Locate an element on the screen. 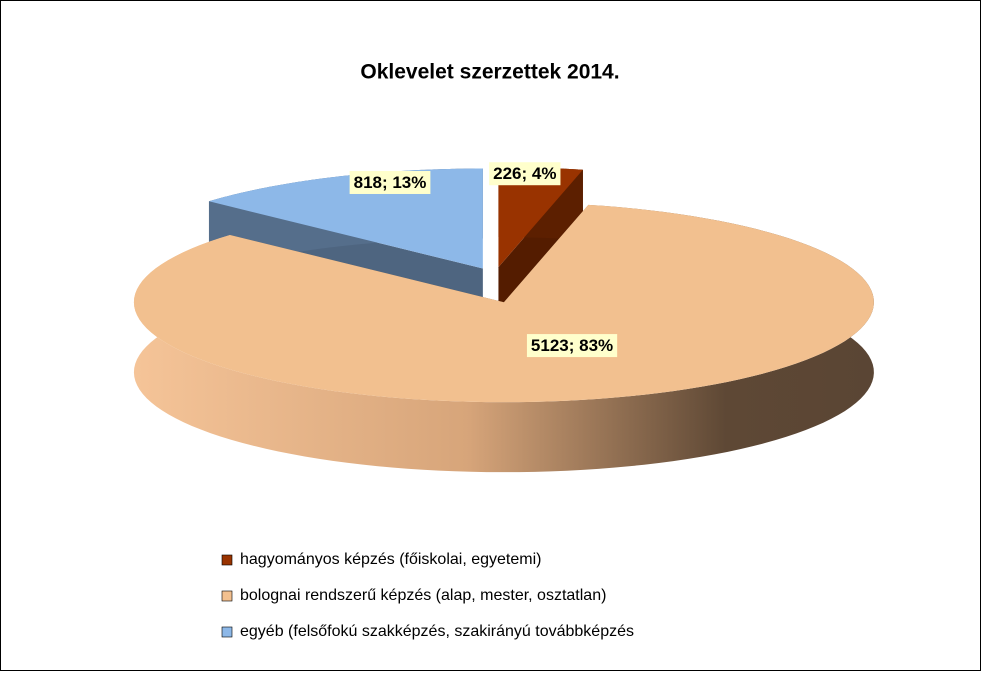  data-label: 5123; 83% is located at coordinates (572, 345).